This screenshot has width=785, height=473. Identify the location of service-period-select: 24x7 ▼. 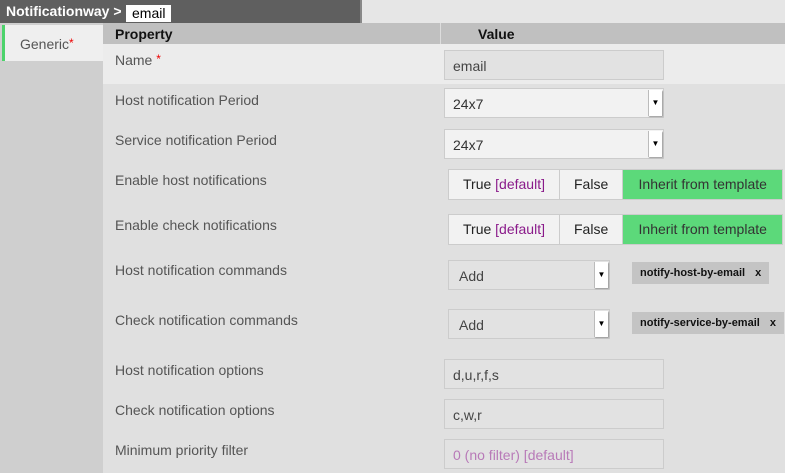
(554, 144).